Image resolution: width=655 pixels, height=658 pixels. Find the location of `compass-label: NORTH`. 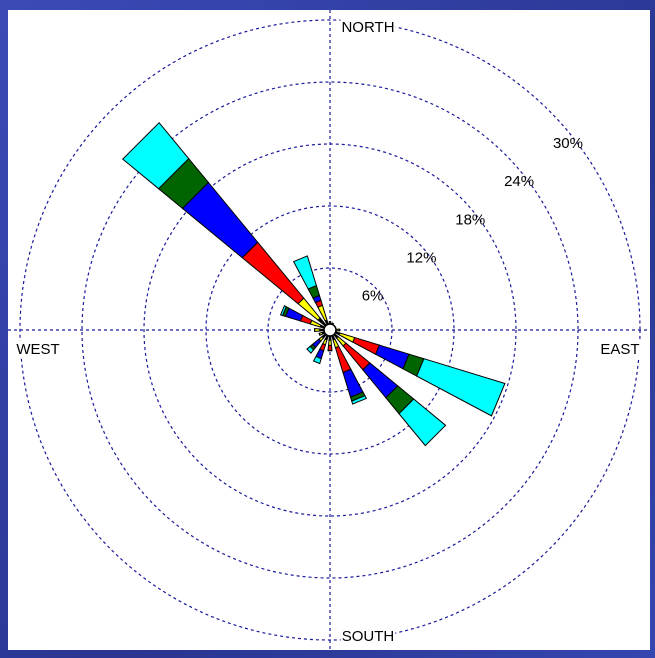

compass-label: NORTH is located at coordinates (367, 27).